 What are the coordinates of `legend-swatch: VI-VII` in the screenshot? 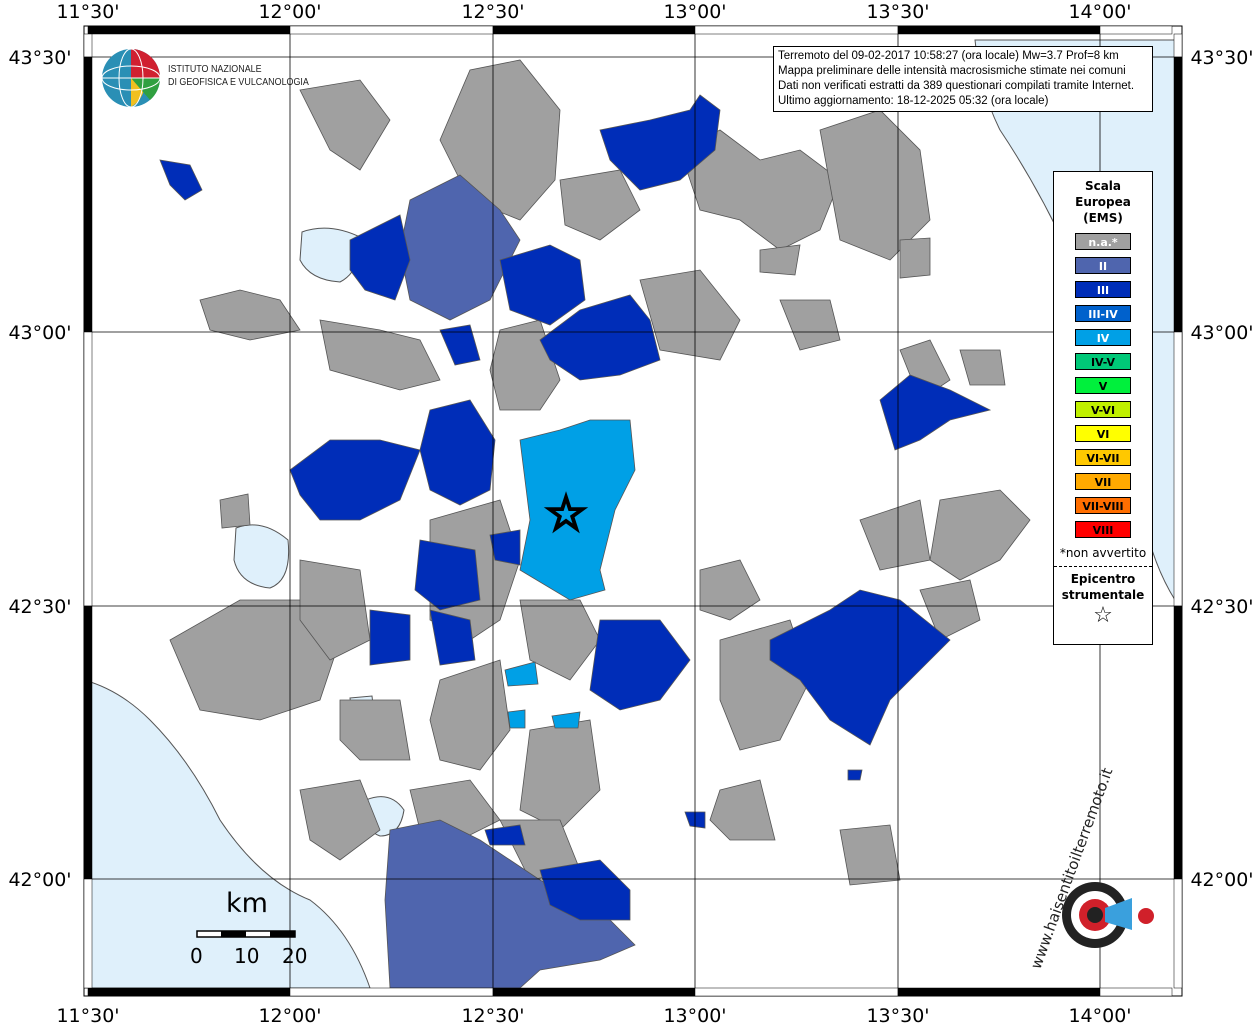 It's located at (1103, 457).